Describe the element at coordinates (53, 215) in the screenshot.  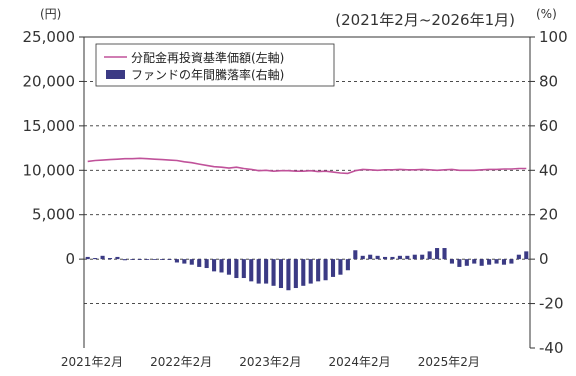
I see `left-tick-label: 5,000` at that location.